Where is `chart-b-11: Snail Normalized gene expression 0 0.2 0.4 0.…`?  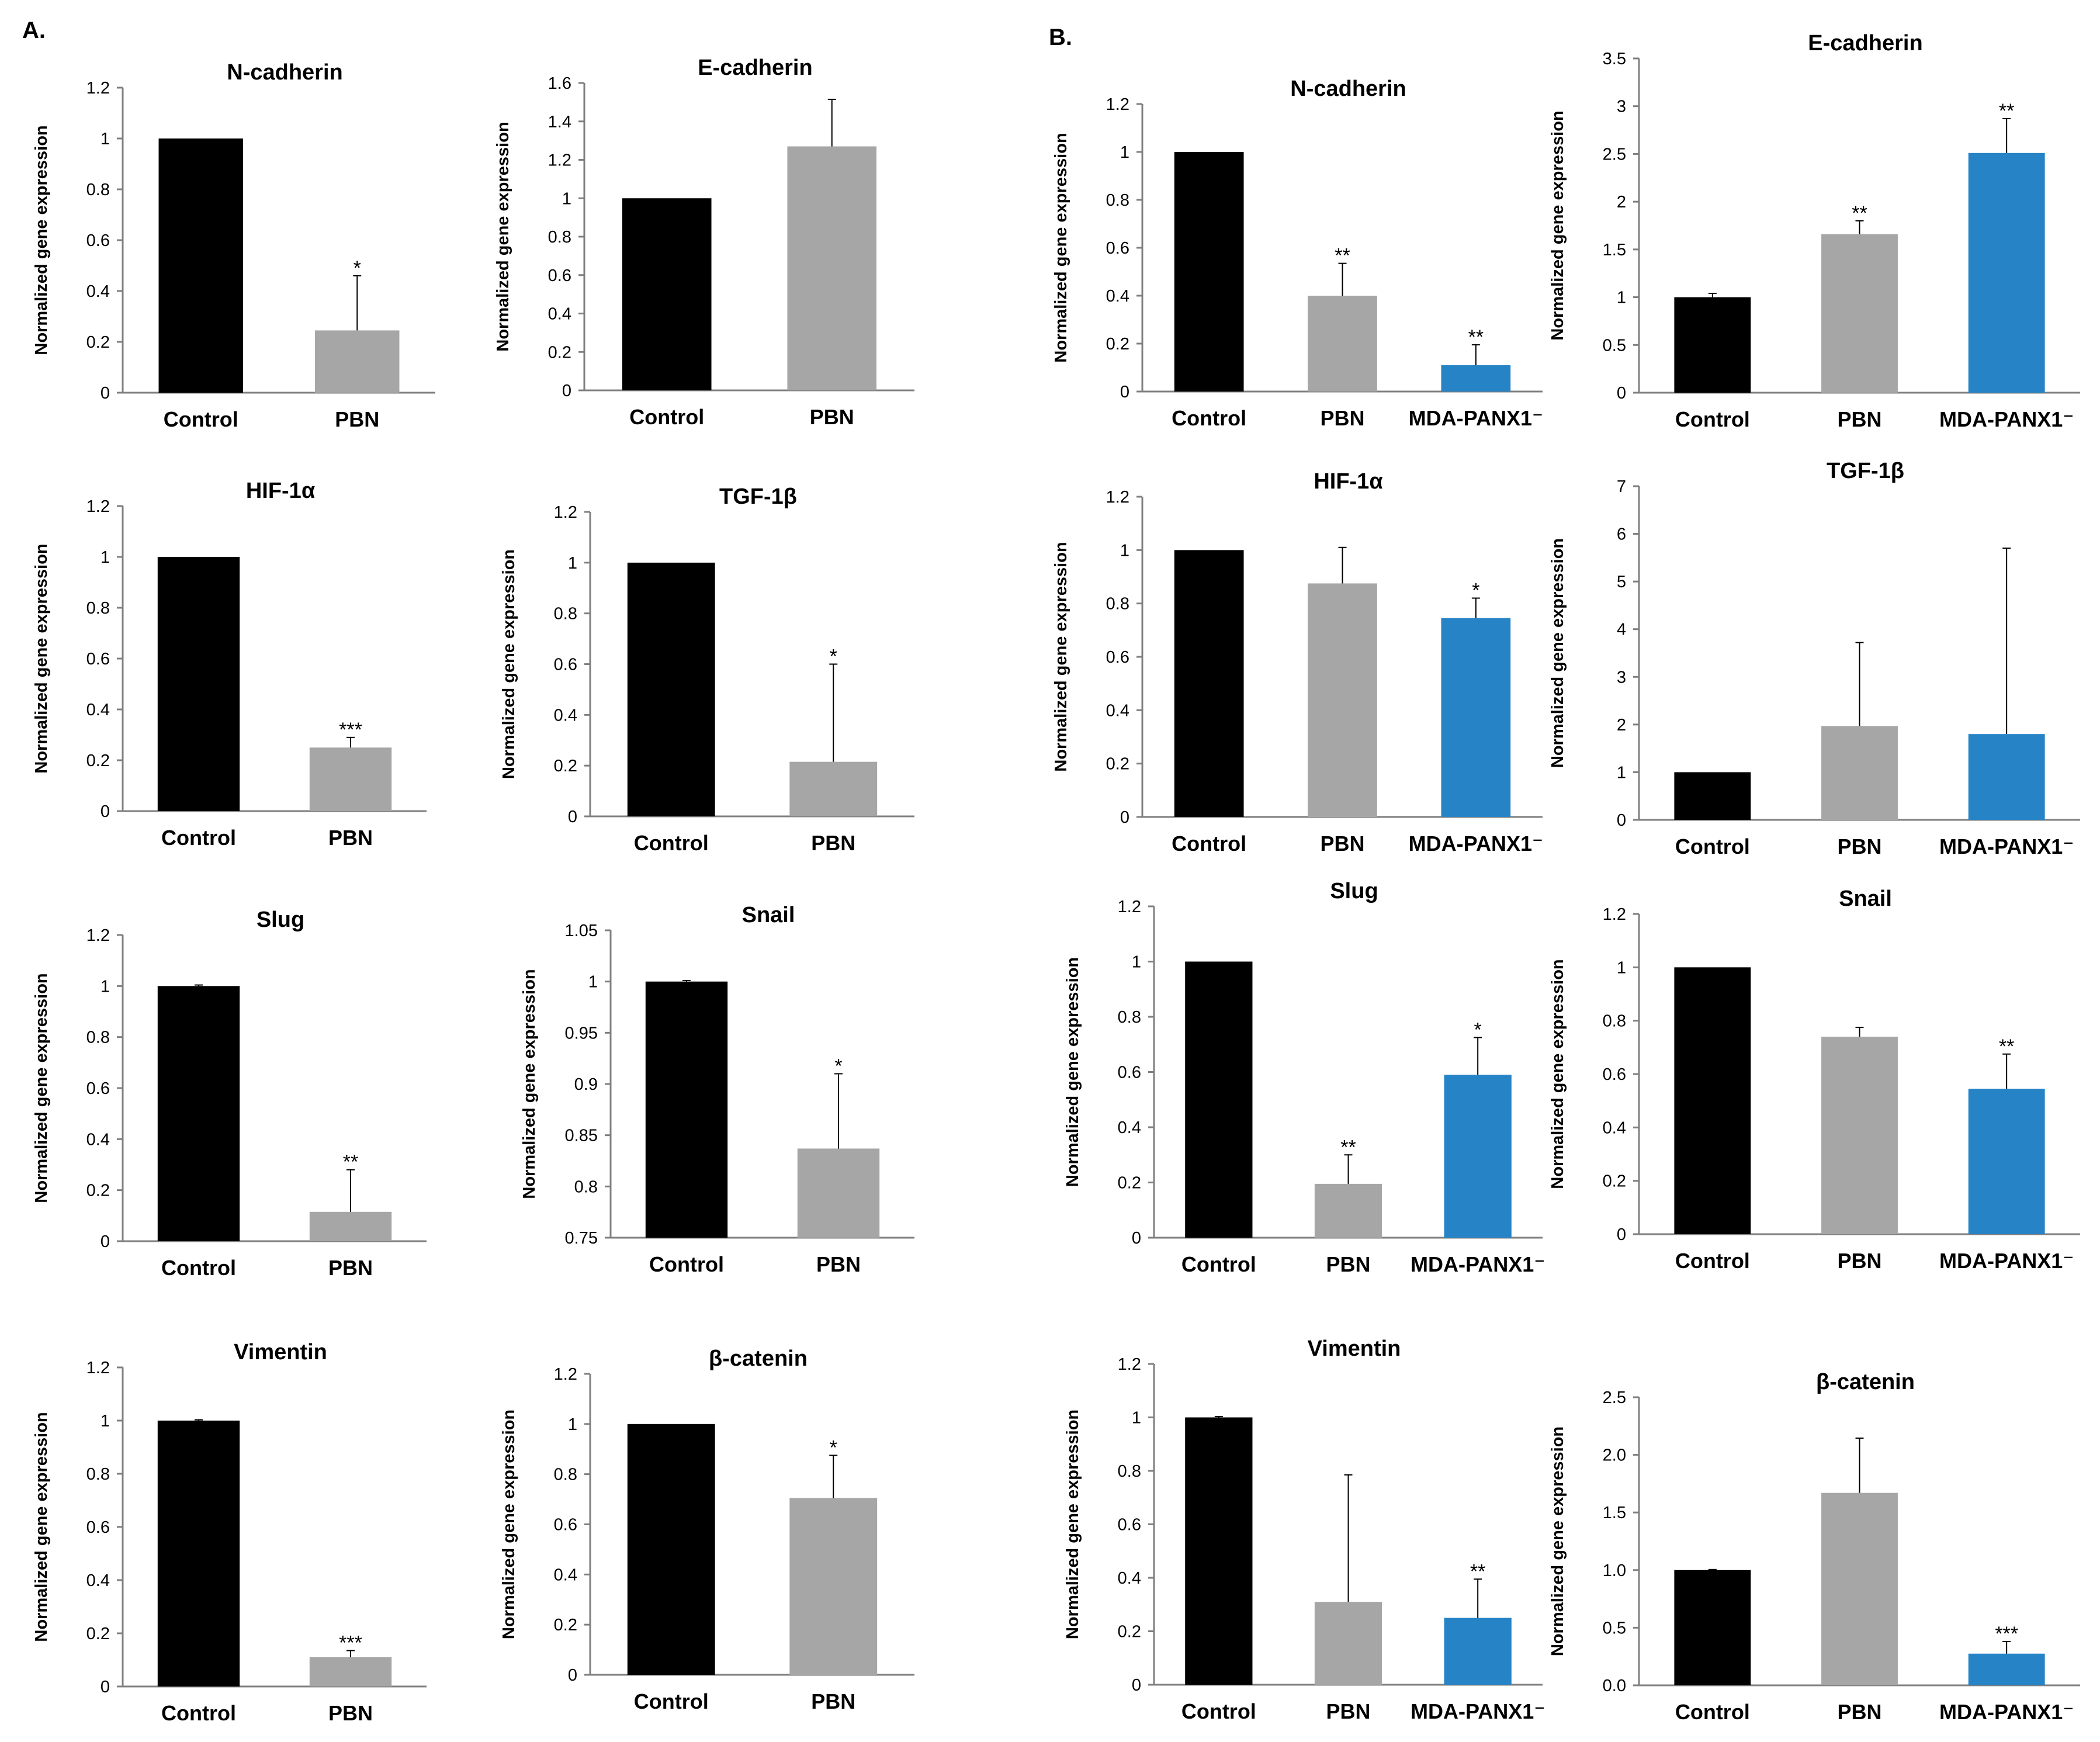
chart-b-11: Snail Normalized gene expression 0 0.2 0.4 0.… is located at coordinates (1814, 1079).